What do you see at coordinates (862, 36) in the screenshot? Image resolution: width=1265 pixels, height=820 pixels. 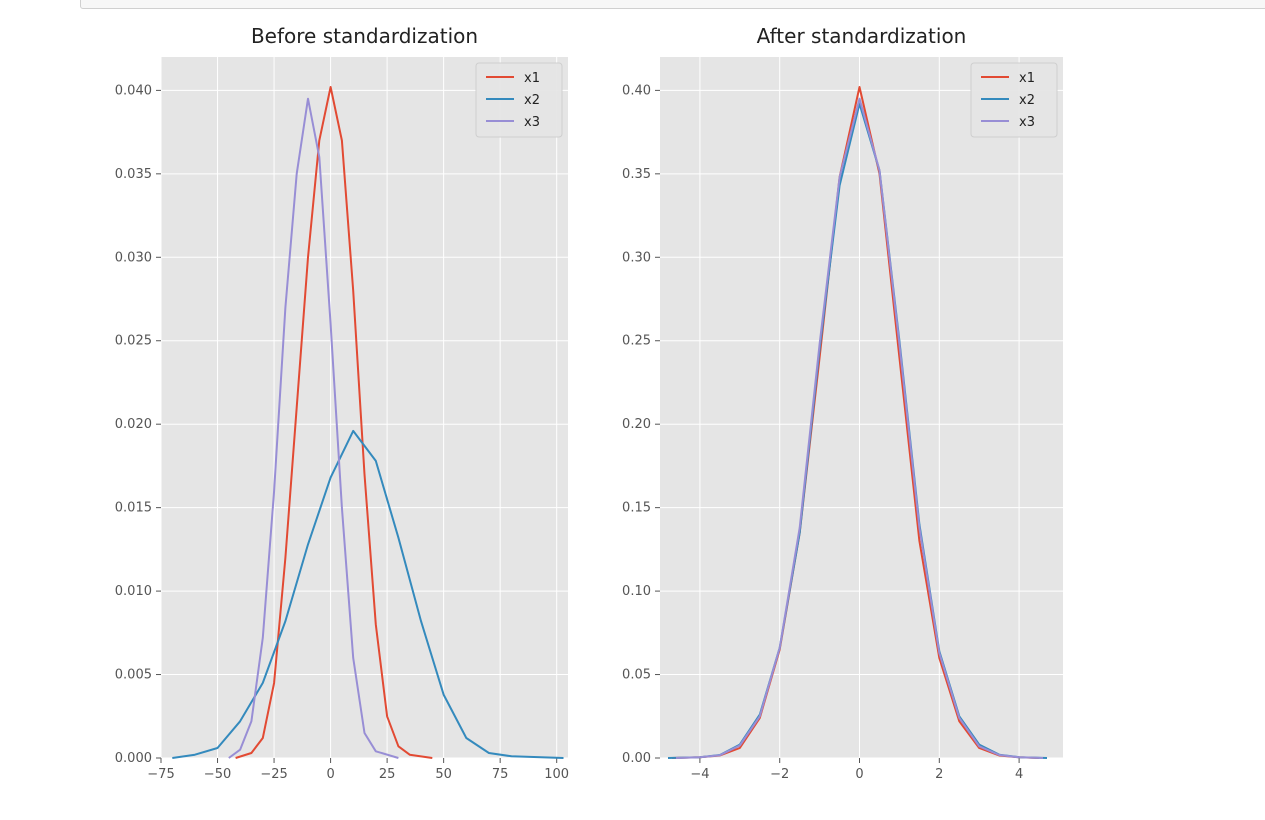 I see `chart-title: After standardization` at bounding box center [862, 36].